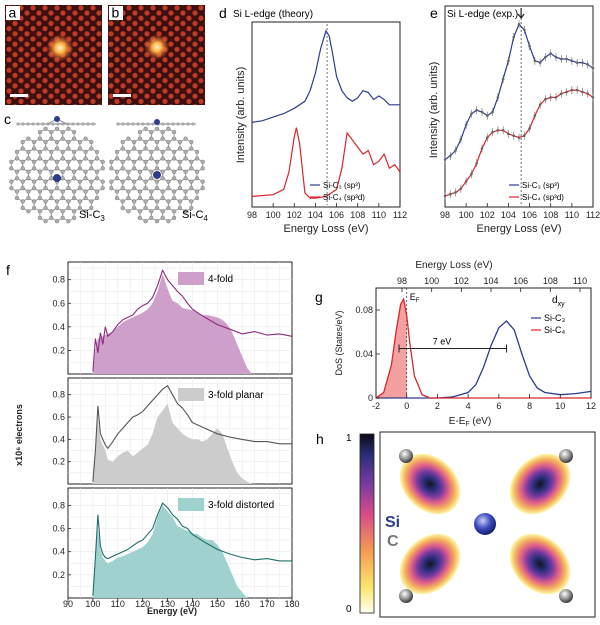  I want to click on panel-letter-e: e, so click(434, 13).